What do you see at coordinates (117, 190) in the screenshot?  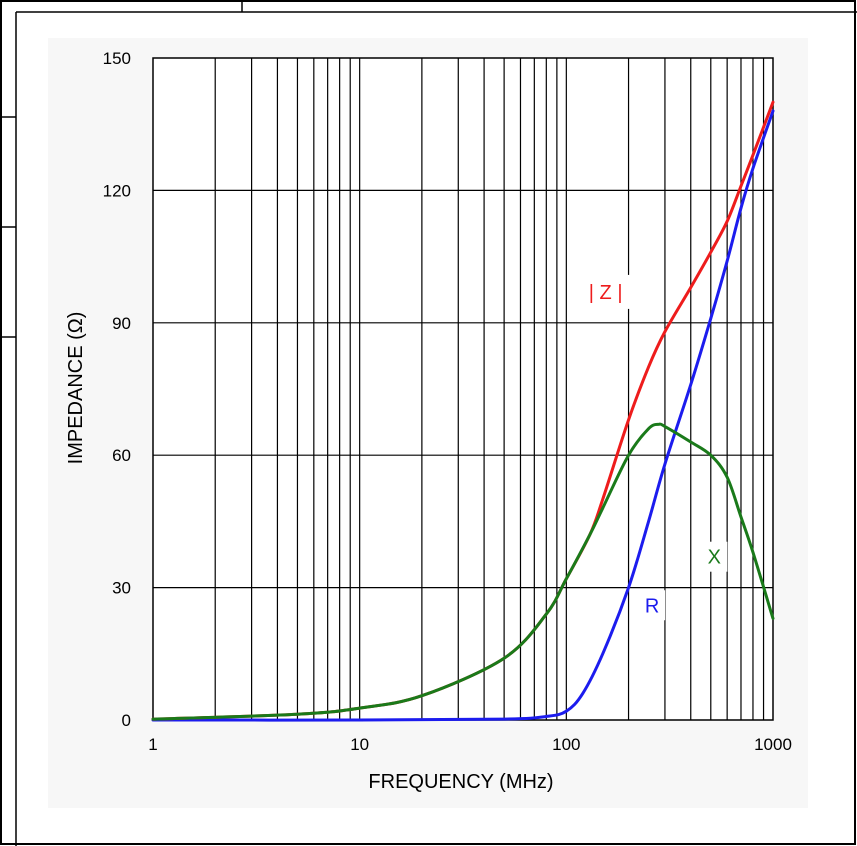 I see `y-tick-label: 120` at bounding box center [117, 190].